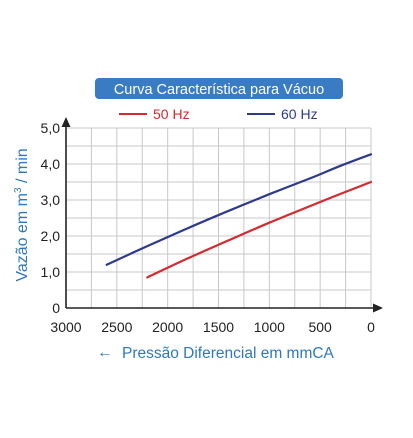 This screenshot has width=413, height=438. Describe the element at coordinates (51, 164) in the screenshot. I see `y-tick-label: 4,0` at that location.